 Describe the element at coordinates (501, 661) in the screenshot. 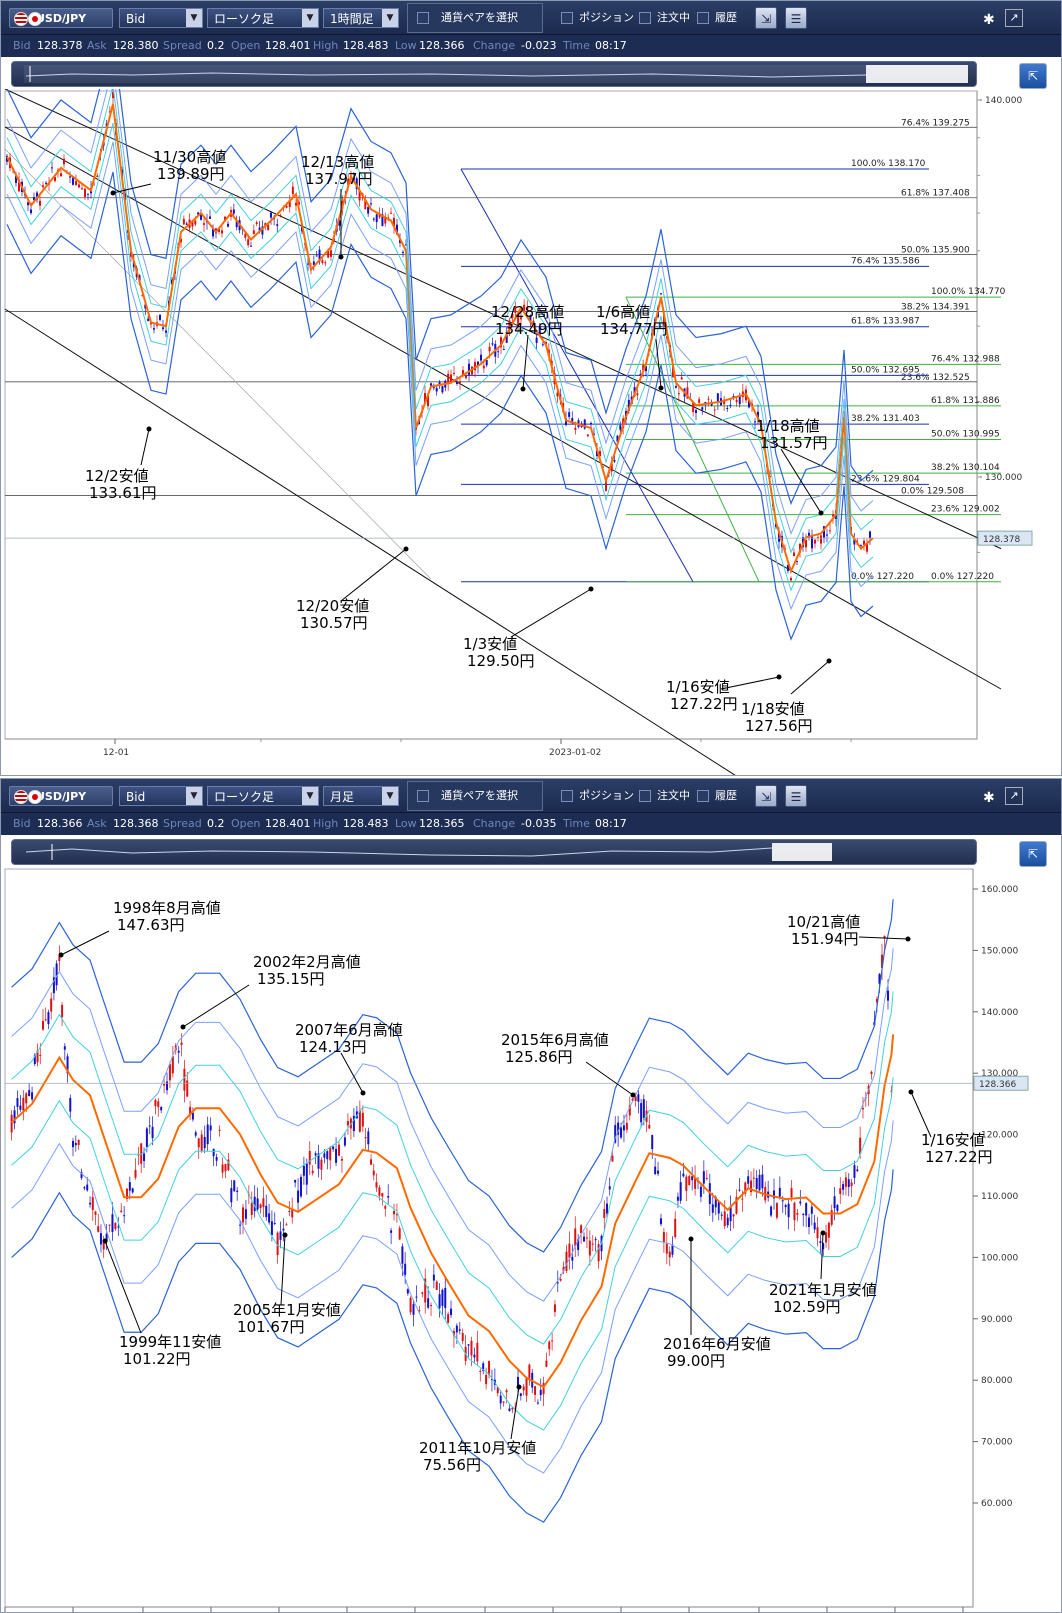

I see `annotation-value: 129.50円` at that location.